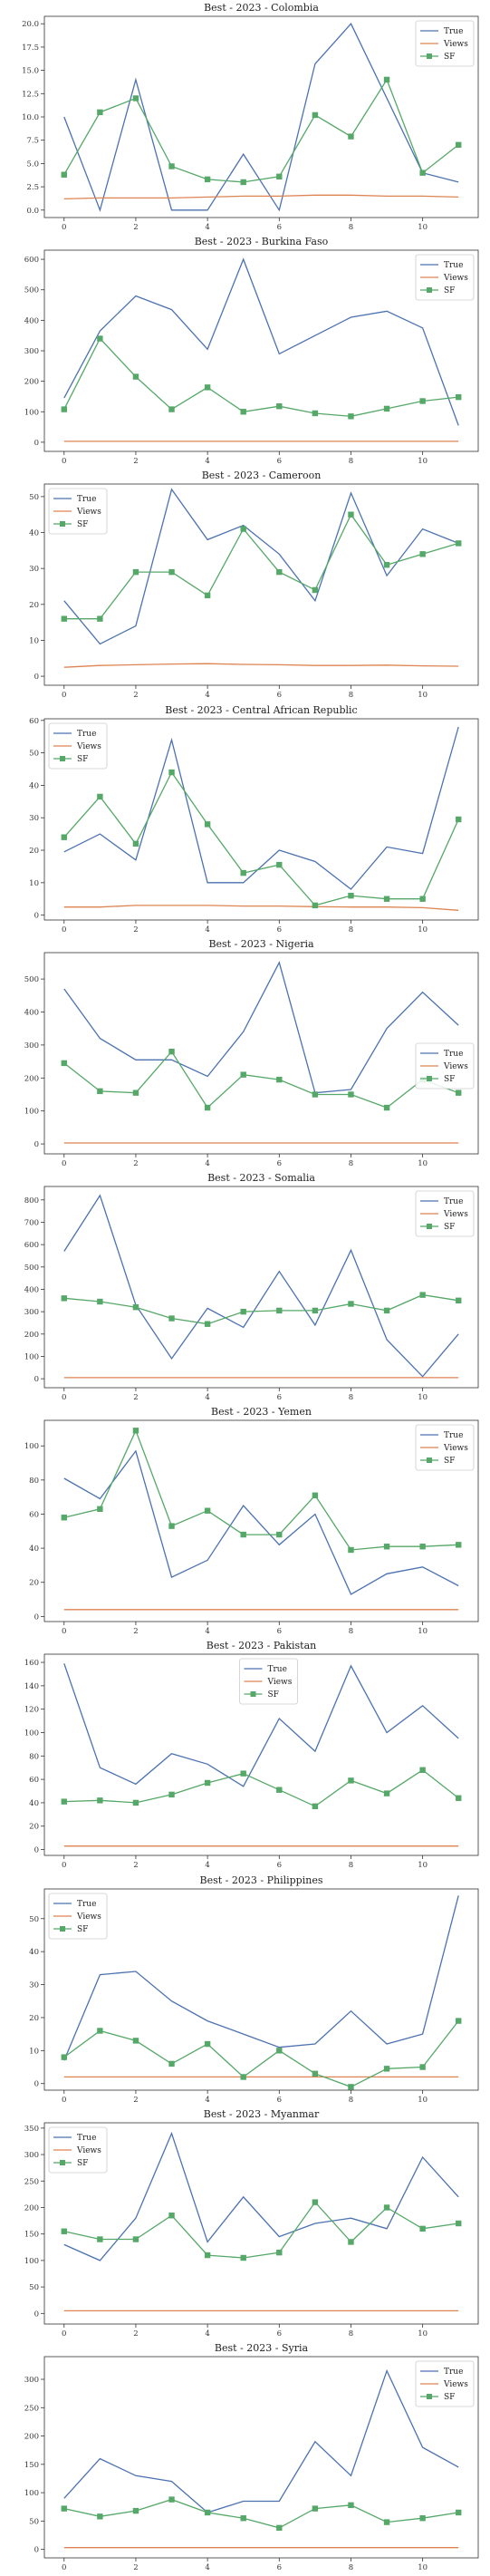 Image resolution: width=490 pixels, height=2576 pixels. I want to click on y-tick-label: 17.5, so click(30, 48).